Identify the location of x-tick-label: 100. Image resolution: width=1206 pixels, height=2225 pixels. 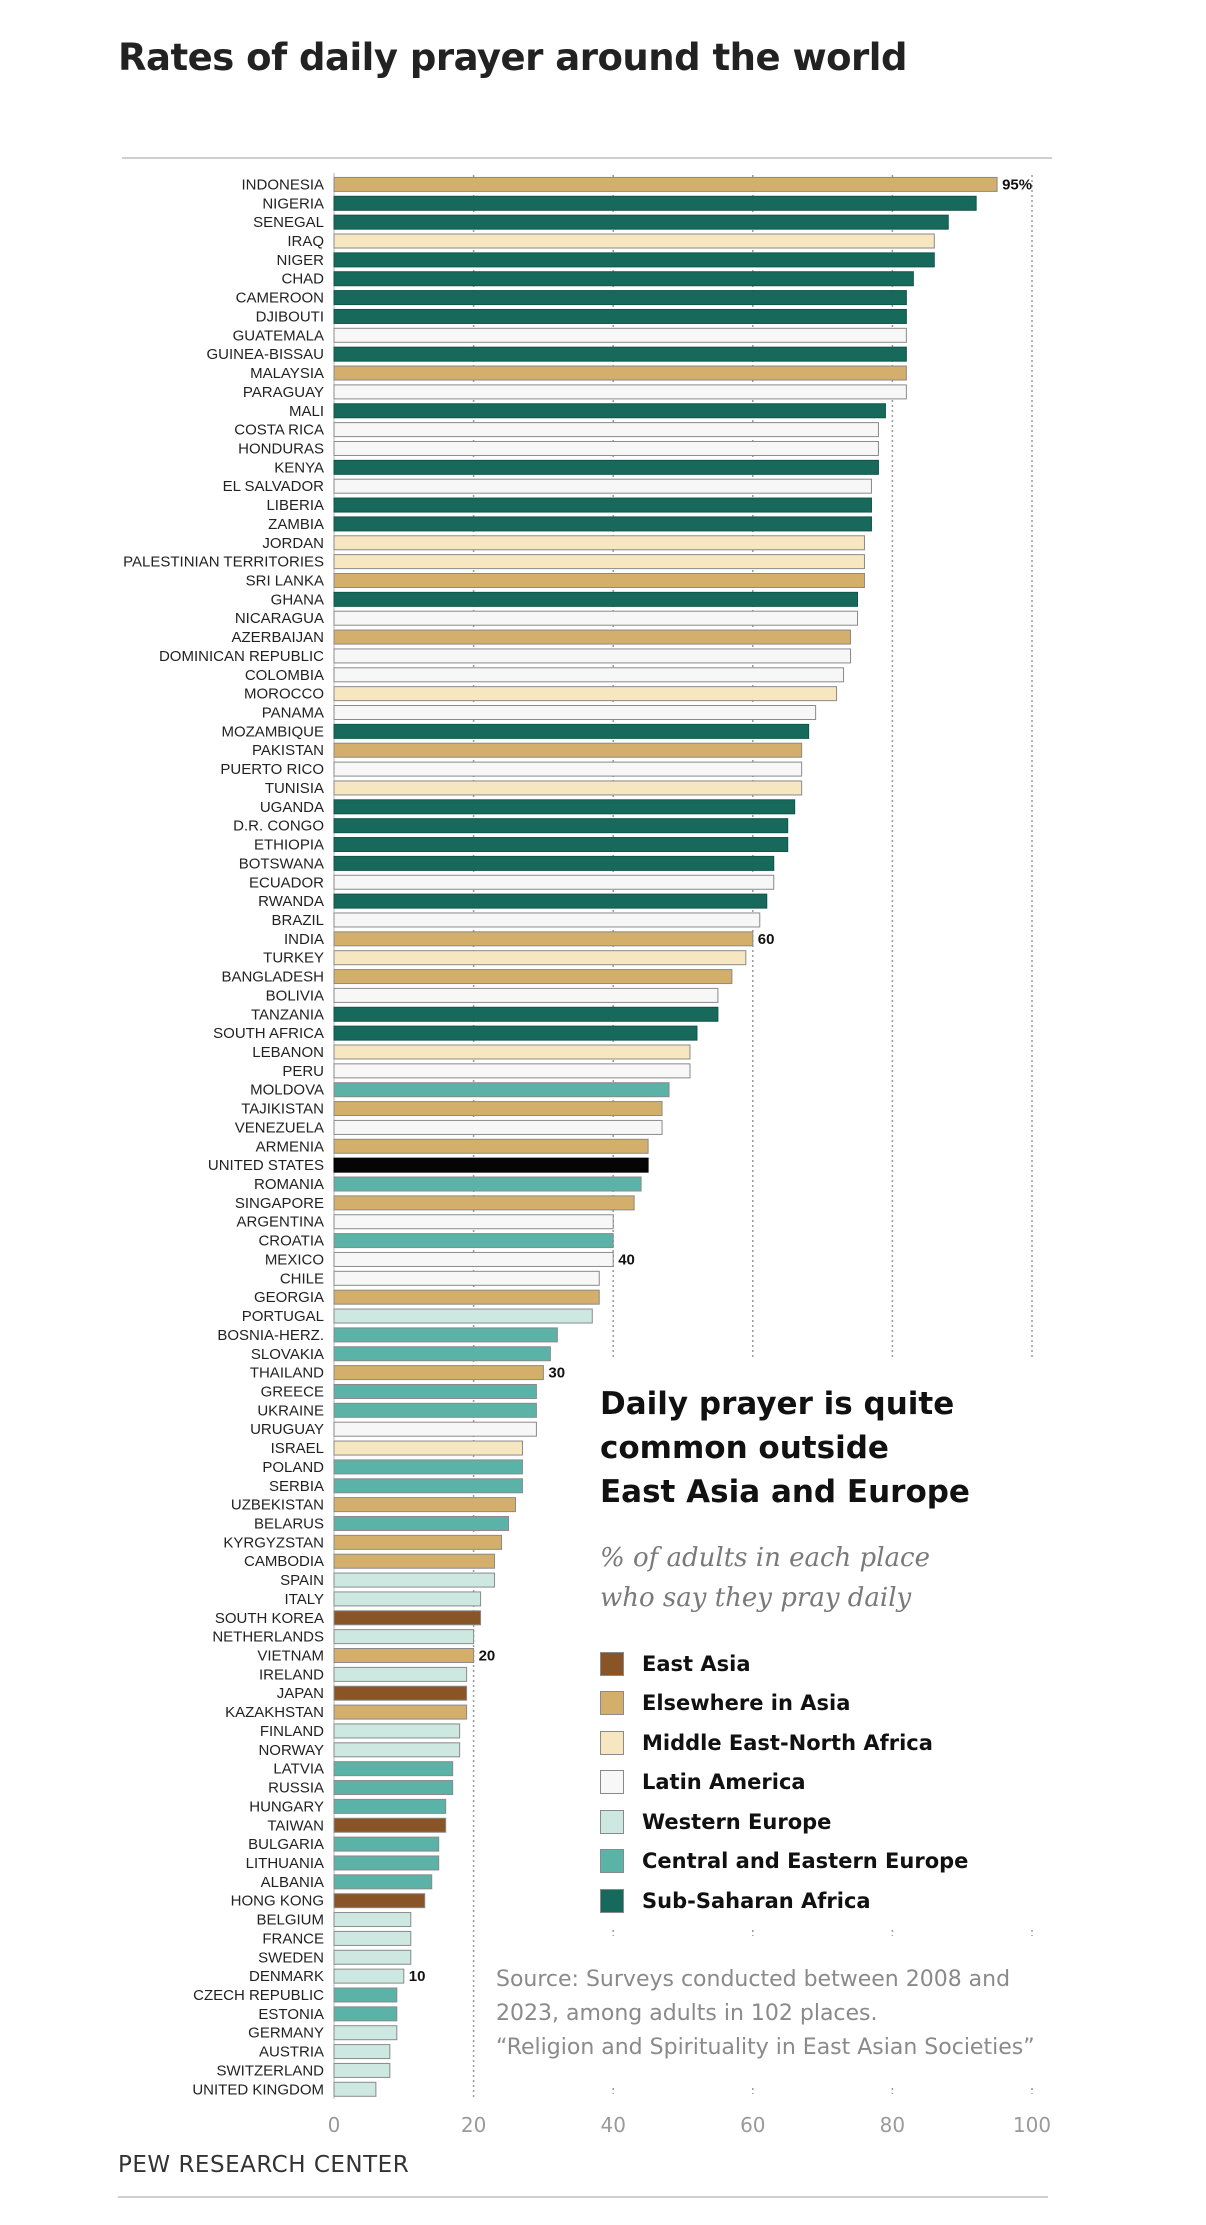
(1032, 2125).